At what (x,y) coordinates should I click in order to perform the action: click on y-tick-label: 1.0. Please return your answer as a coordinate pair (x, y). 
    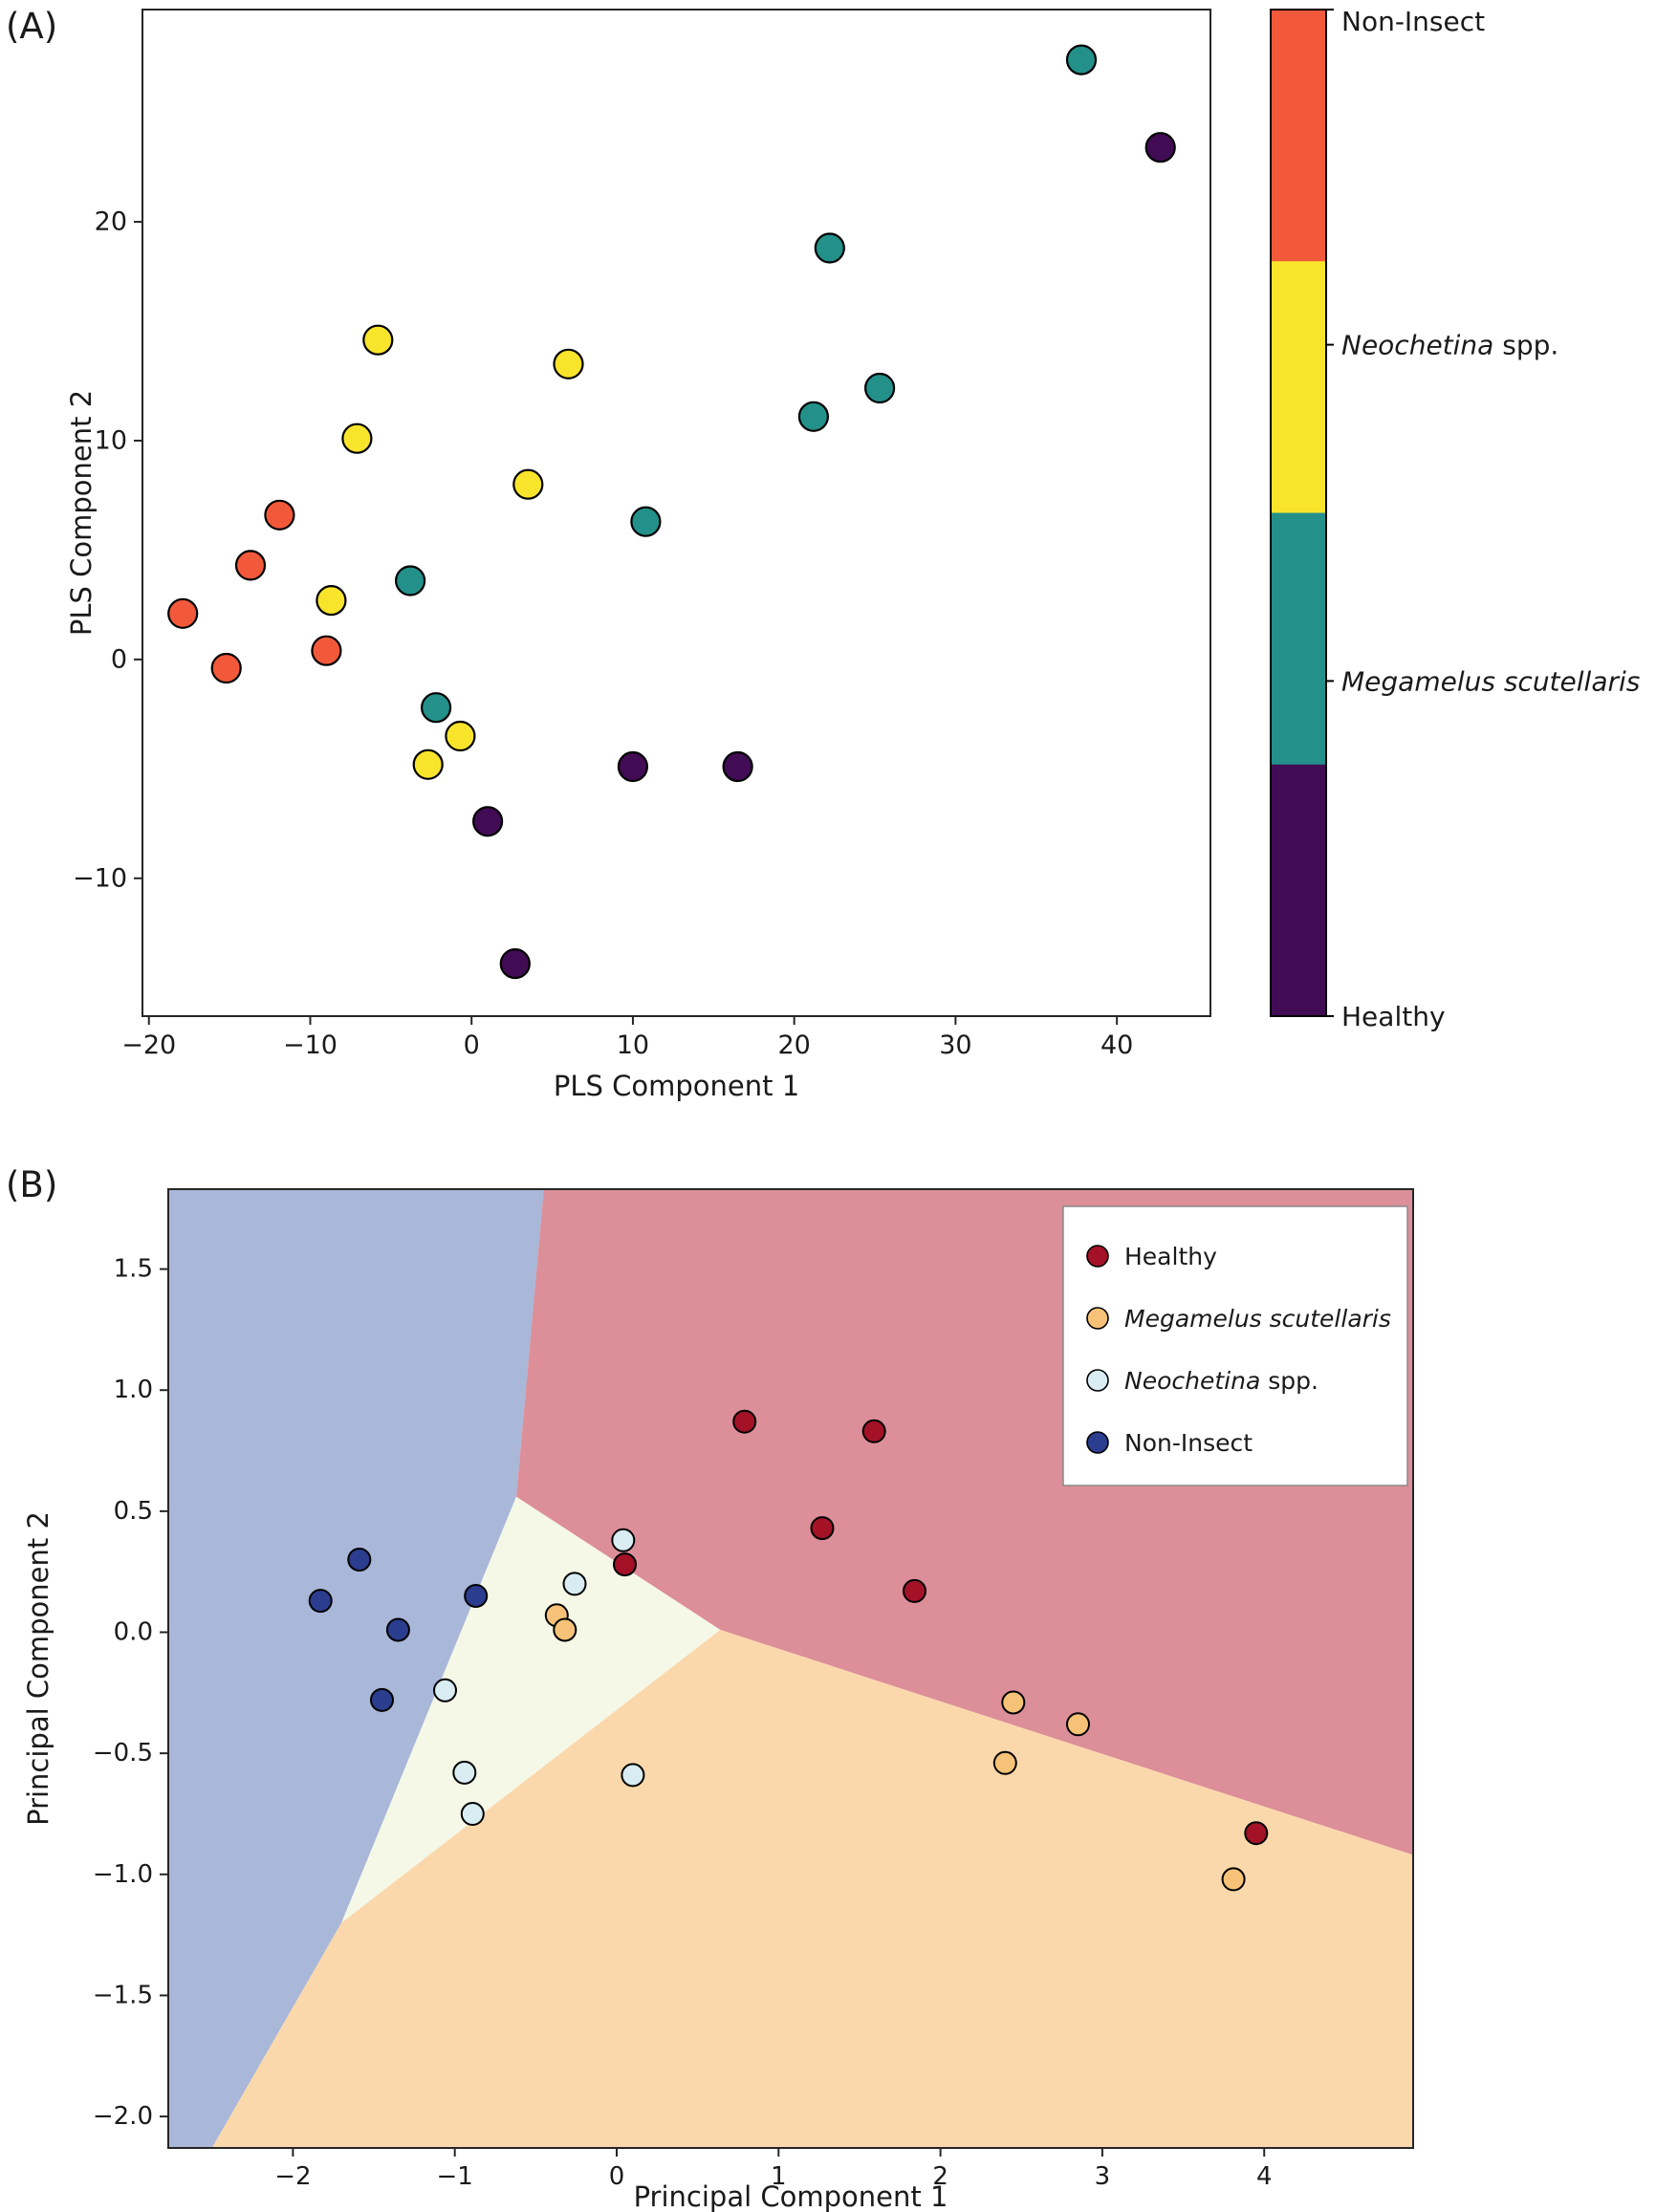
    Looking at the image, I should click on (133, 1390).